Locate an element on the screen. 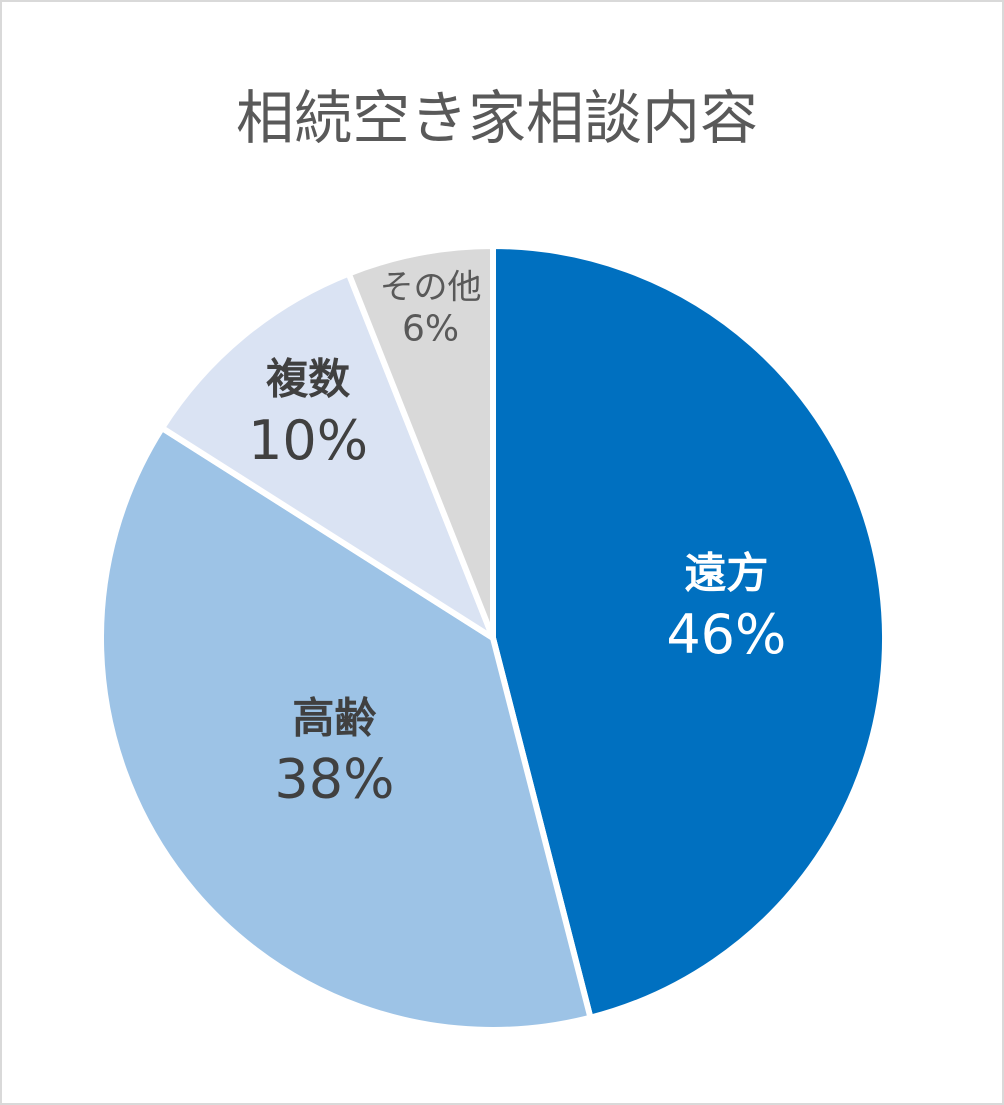 The width and height of the screenshot is (1004, 1105). data-label: 10% is located at coordinates (308, 440).